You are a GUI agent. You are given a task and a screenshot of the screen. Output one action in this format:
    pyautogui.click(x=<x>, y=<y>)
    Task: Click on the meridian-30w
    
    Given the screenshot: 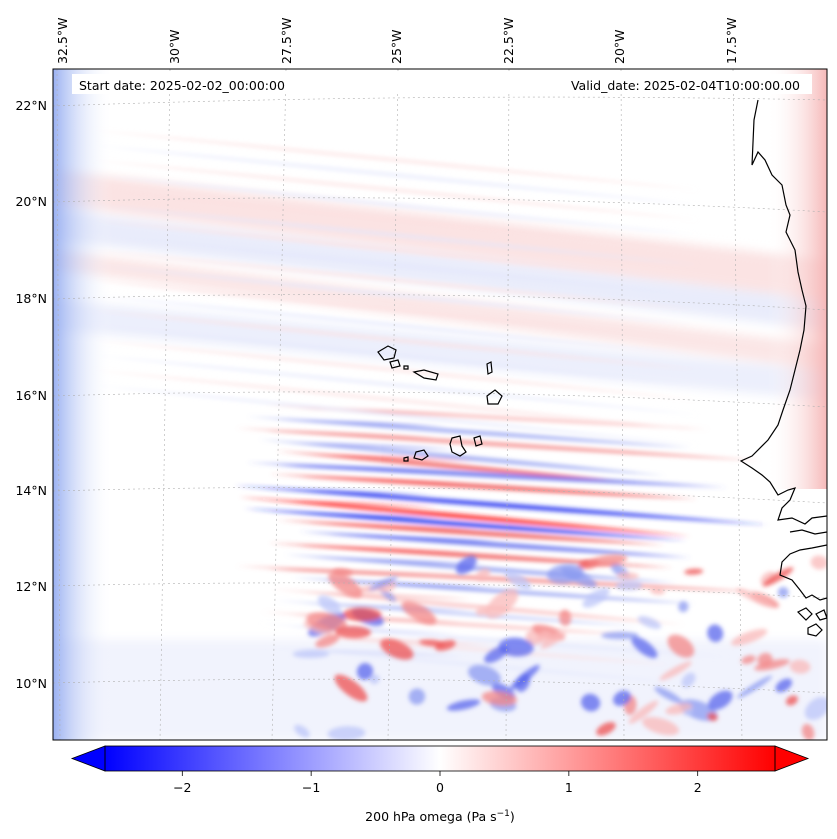 What is the action you would take?
    pyautogui.click(x=165, y=404)
    